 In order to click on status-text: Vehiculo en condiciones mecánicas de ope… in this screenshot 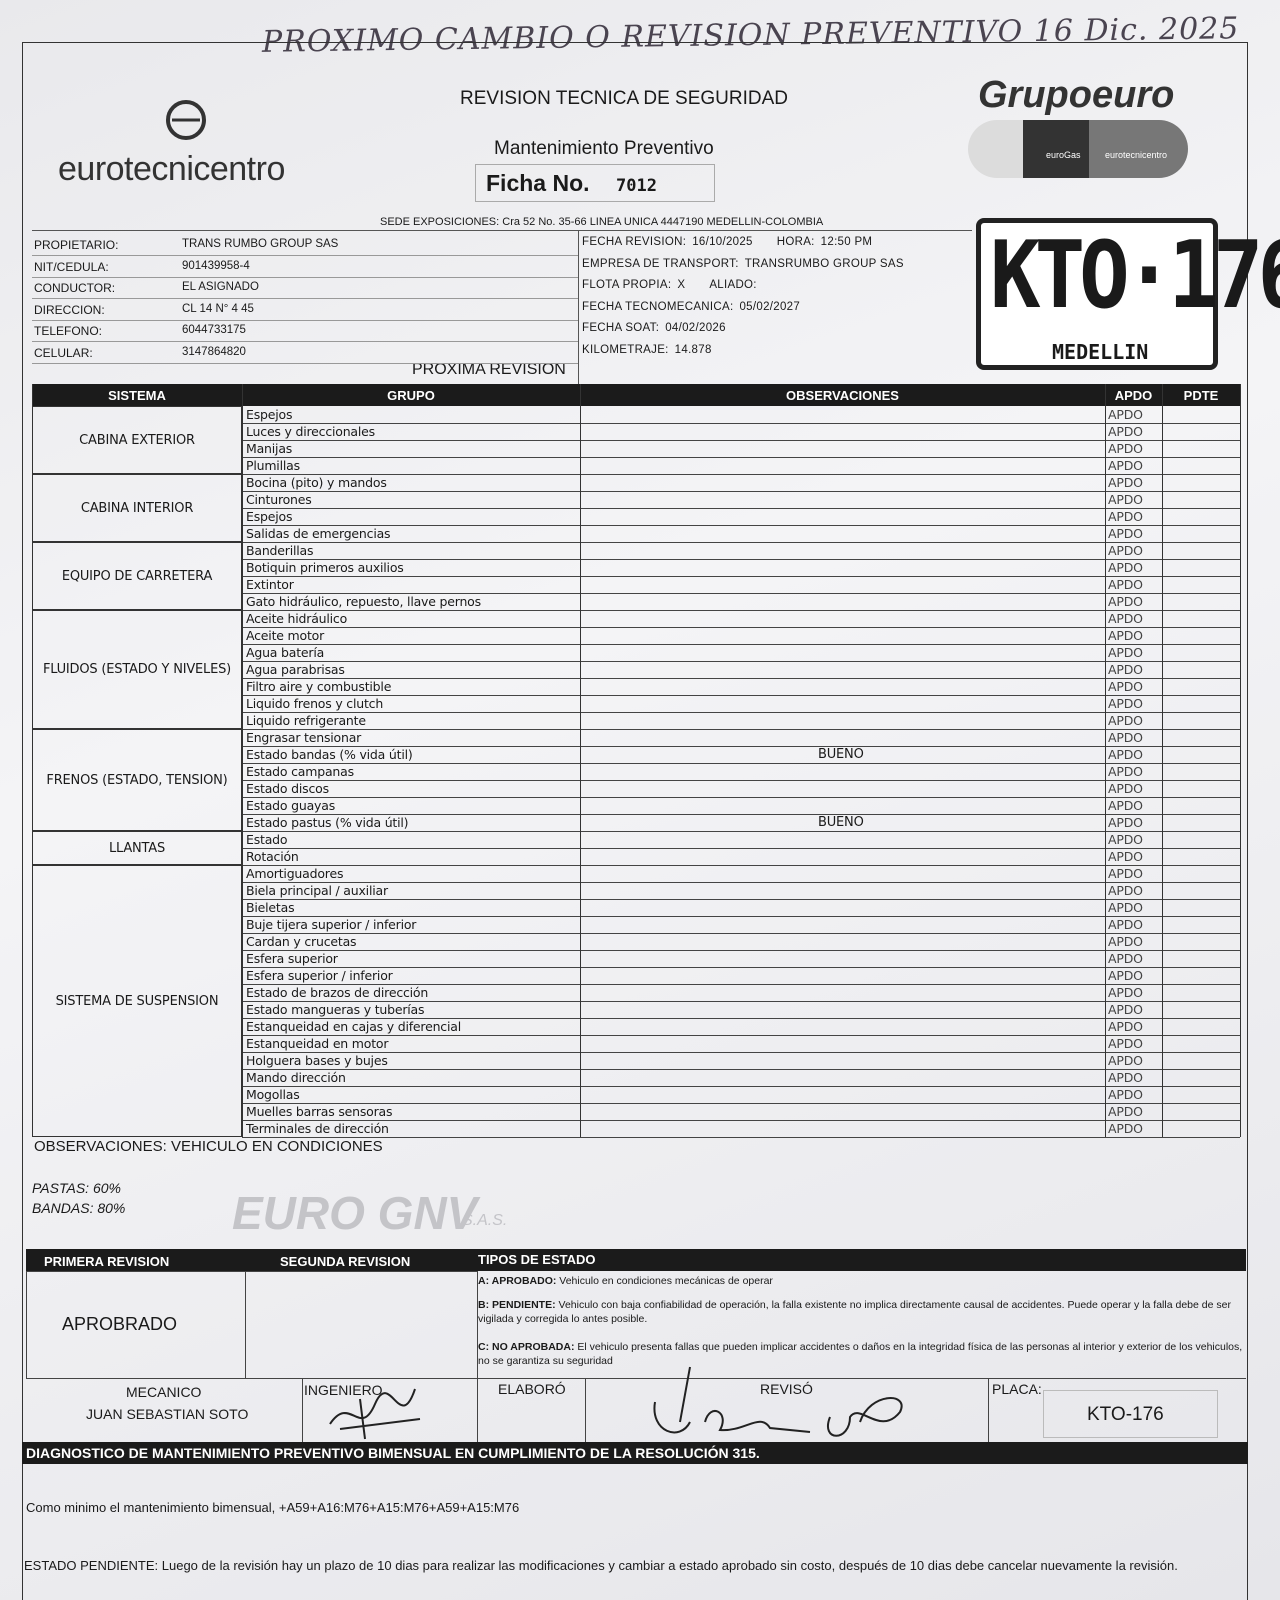, I will do `click(666, 1281)`.